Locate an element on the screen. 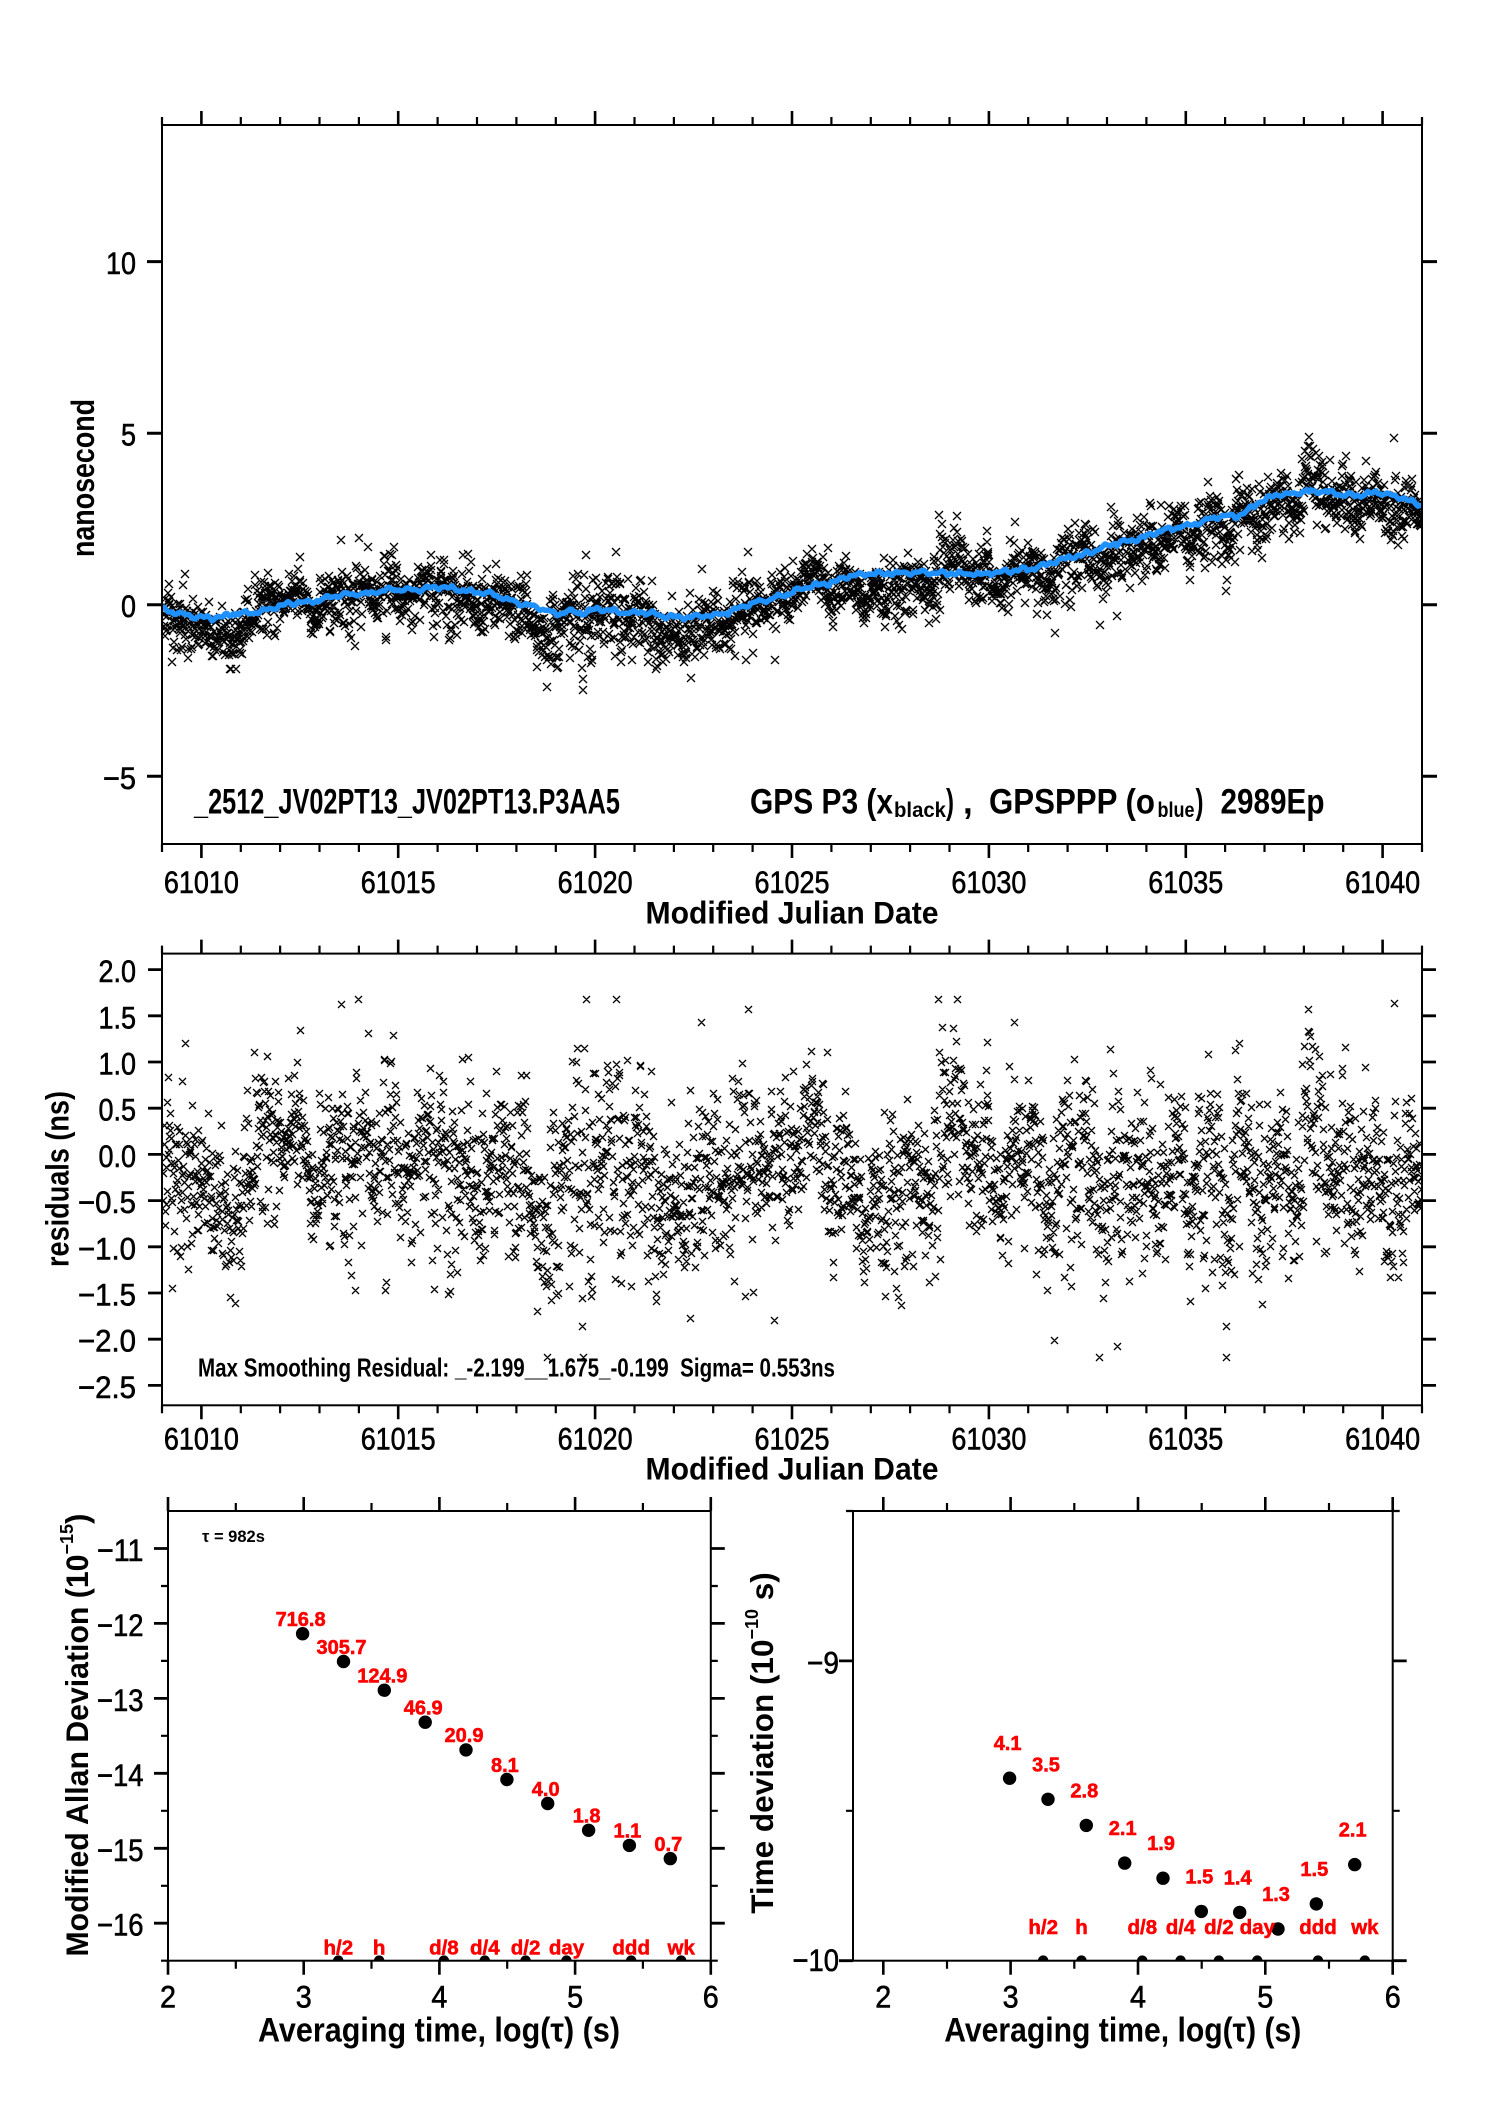  svg-text: −2.0 is located at coordinates (107, 1341).